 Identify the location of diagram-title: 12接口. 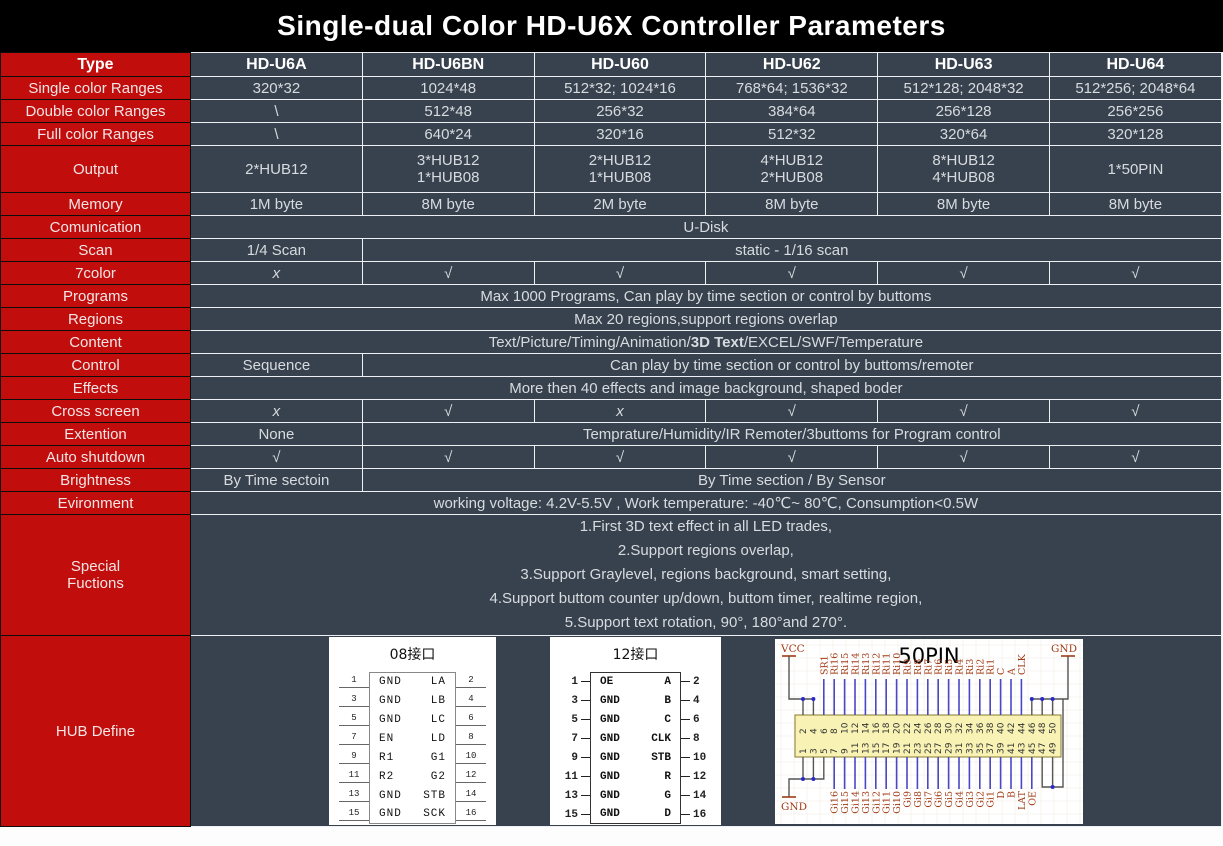
(635, 655).